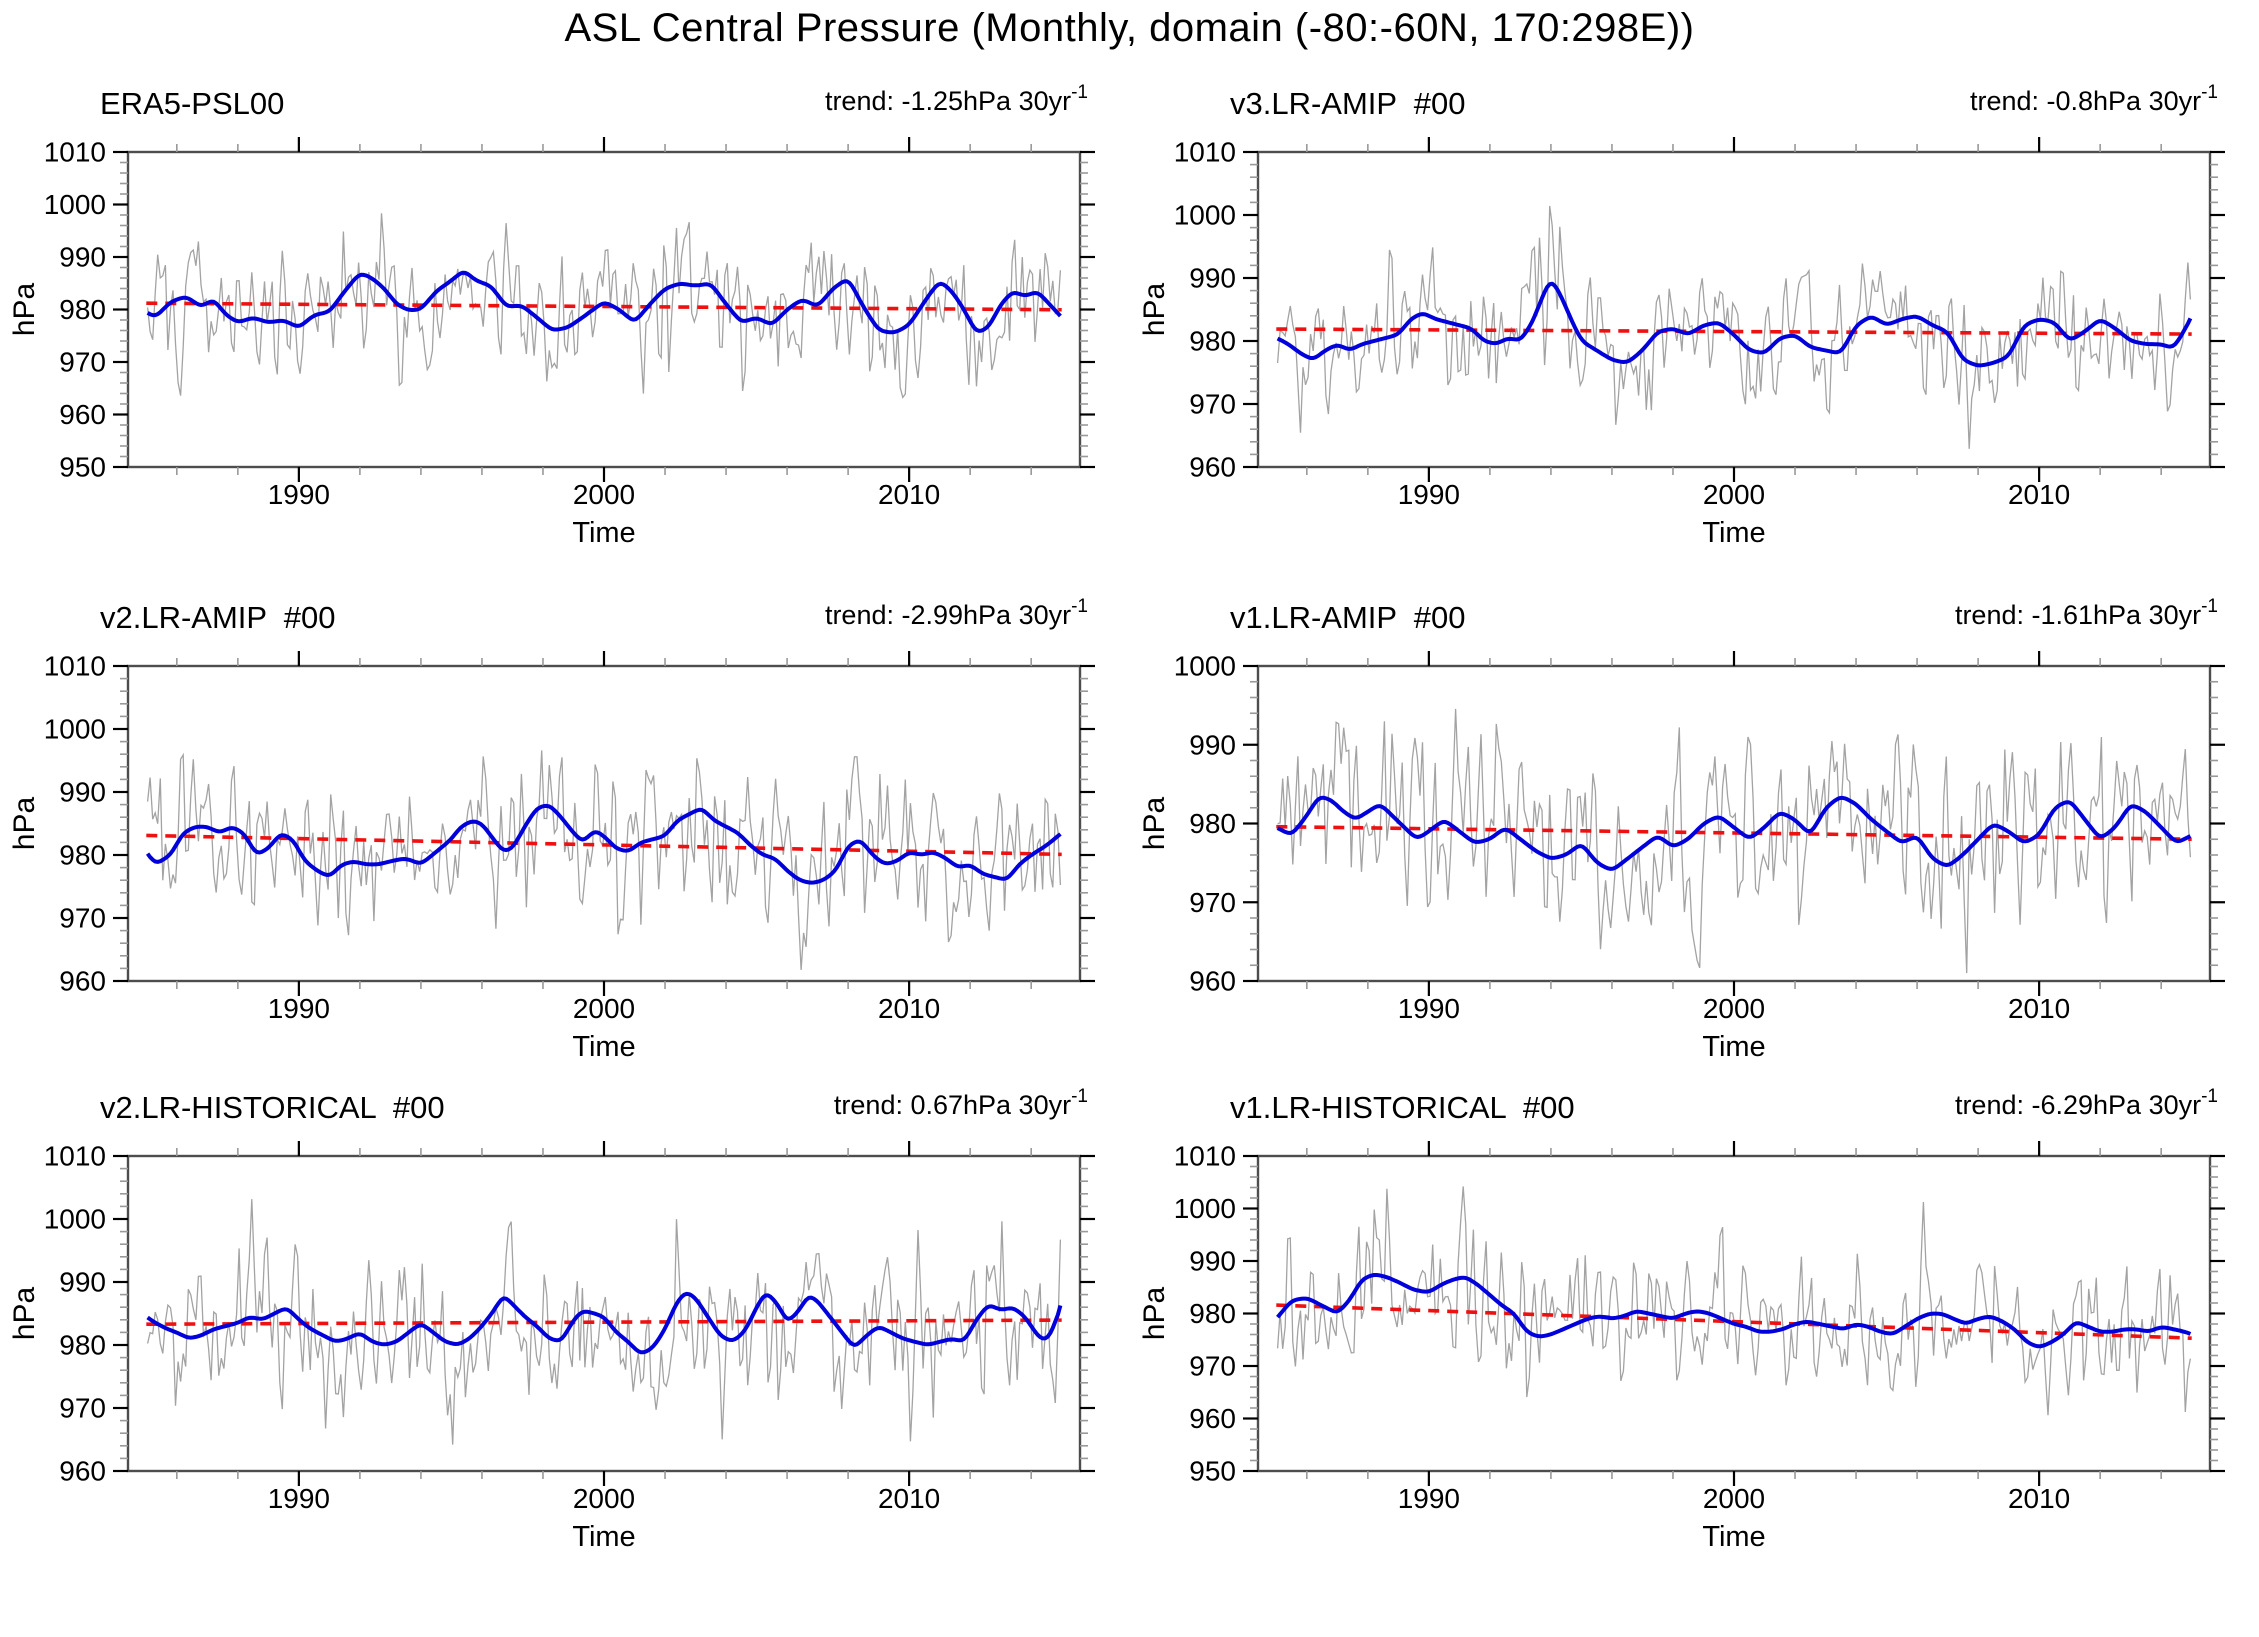 This screenshot has width=2259, height=1637. I want to click on panel-title: v1.LR-AMIP #00, so click(1347, 617).